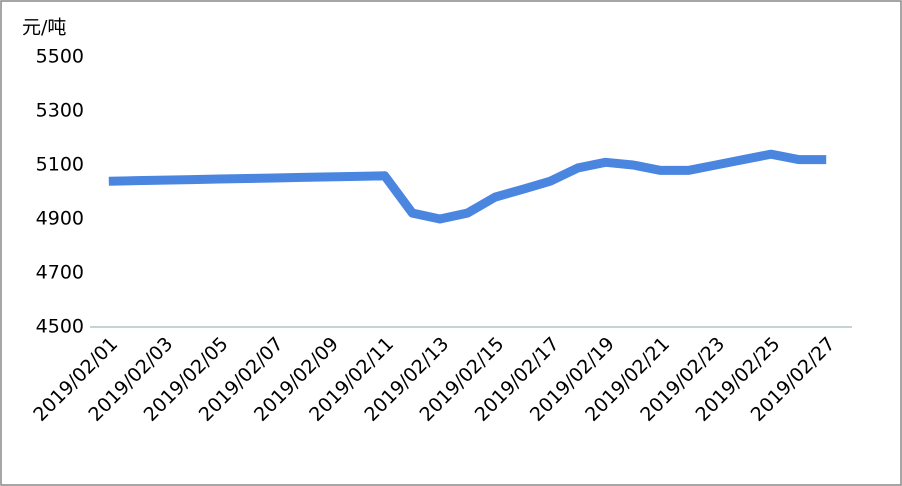 This screenshot has height=486, width=902. What do you see at coordinates (60, 57) in the screenshot?
I see `y-tick-label: 5500` at bounding box center [60, 57].